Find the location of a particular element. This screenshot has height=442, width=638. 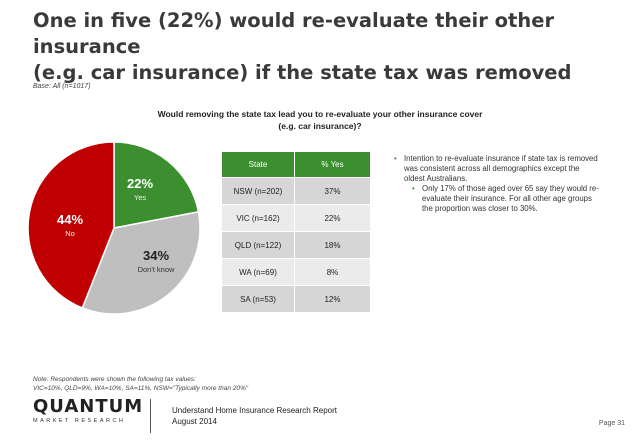

pie-category-label: No is located at coordinates (70, 233).